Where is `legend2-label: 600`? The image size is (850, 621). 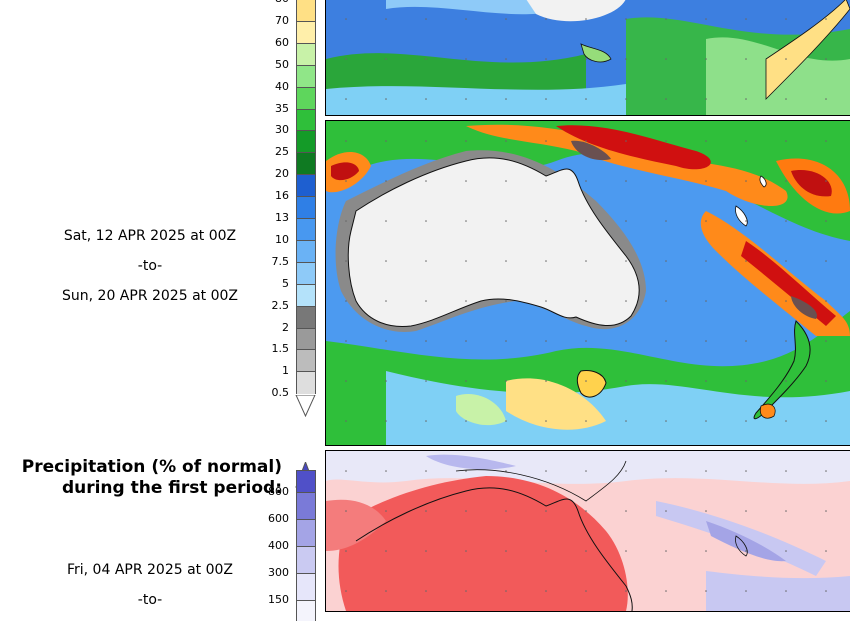 legend2-label: 600 is located at coordinates (278, 518).